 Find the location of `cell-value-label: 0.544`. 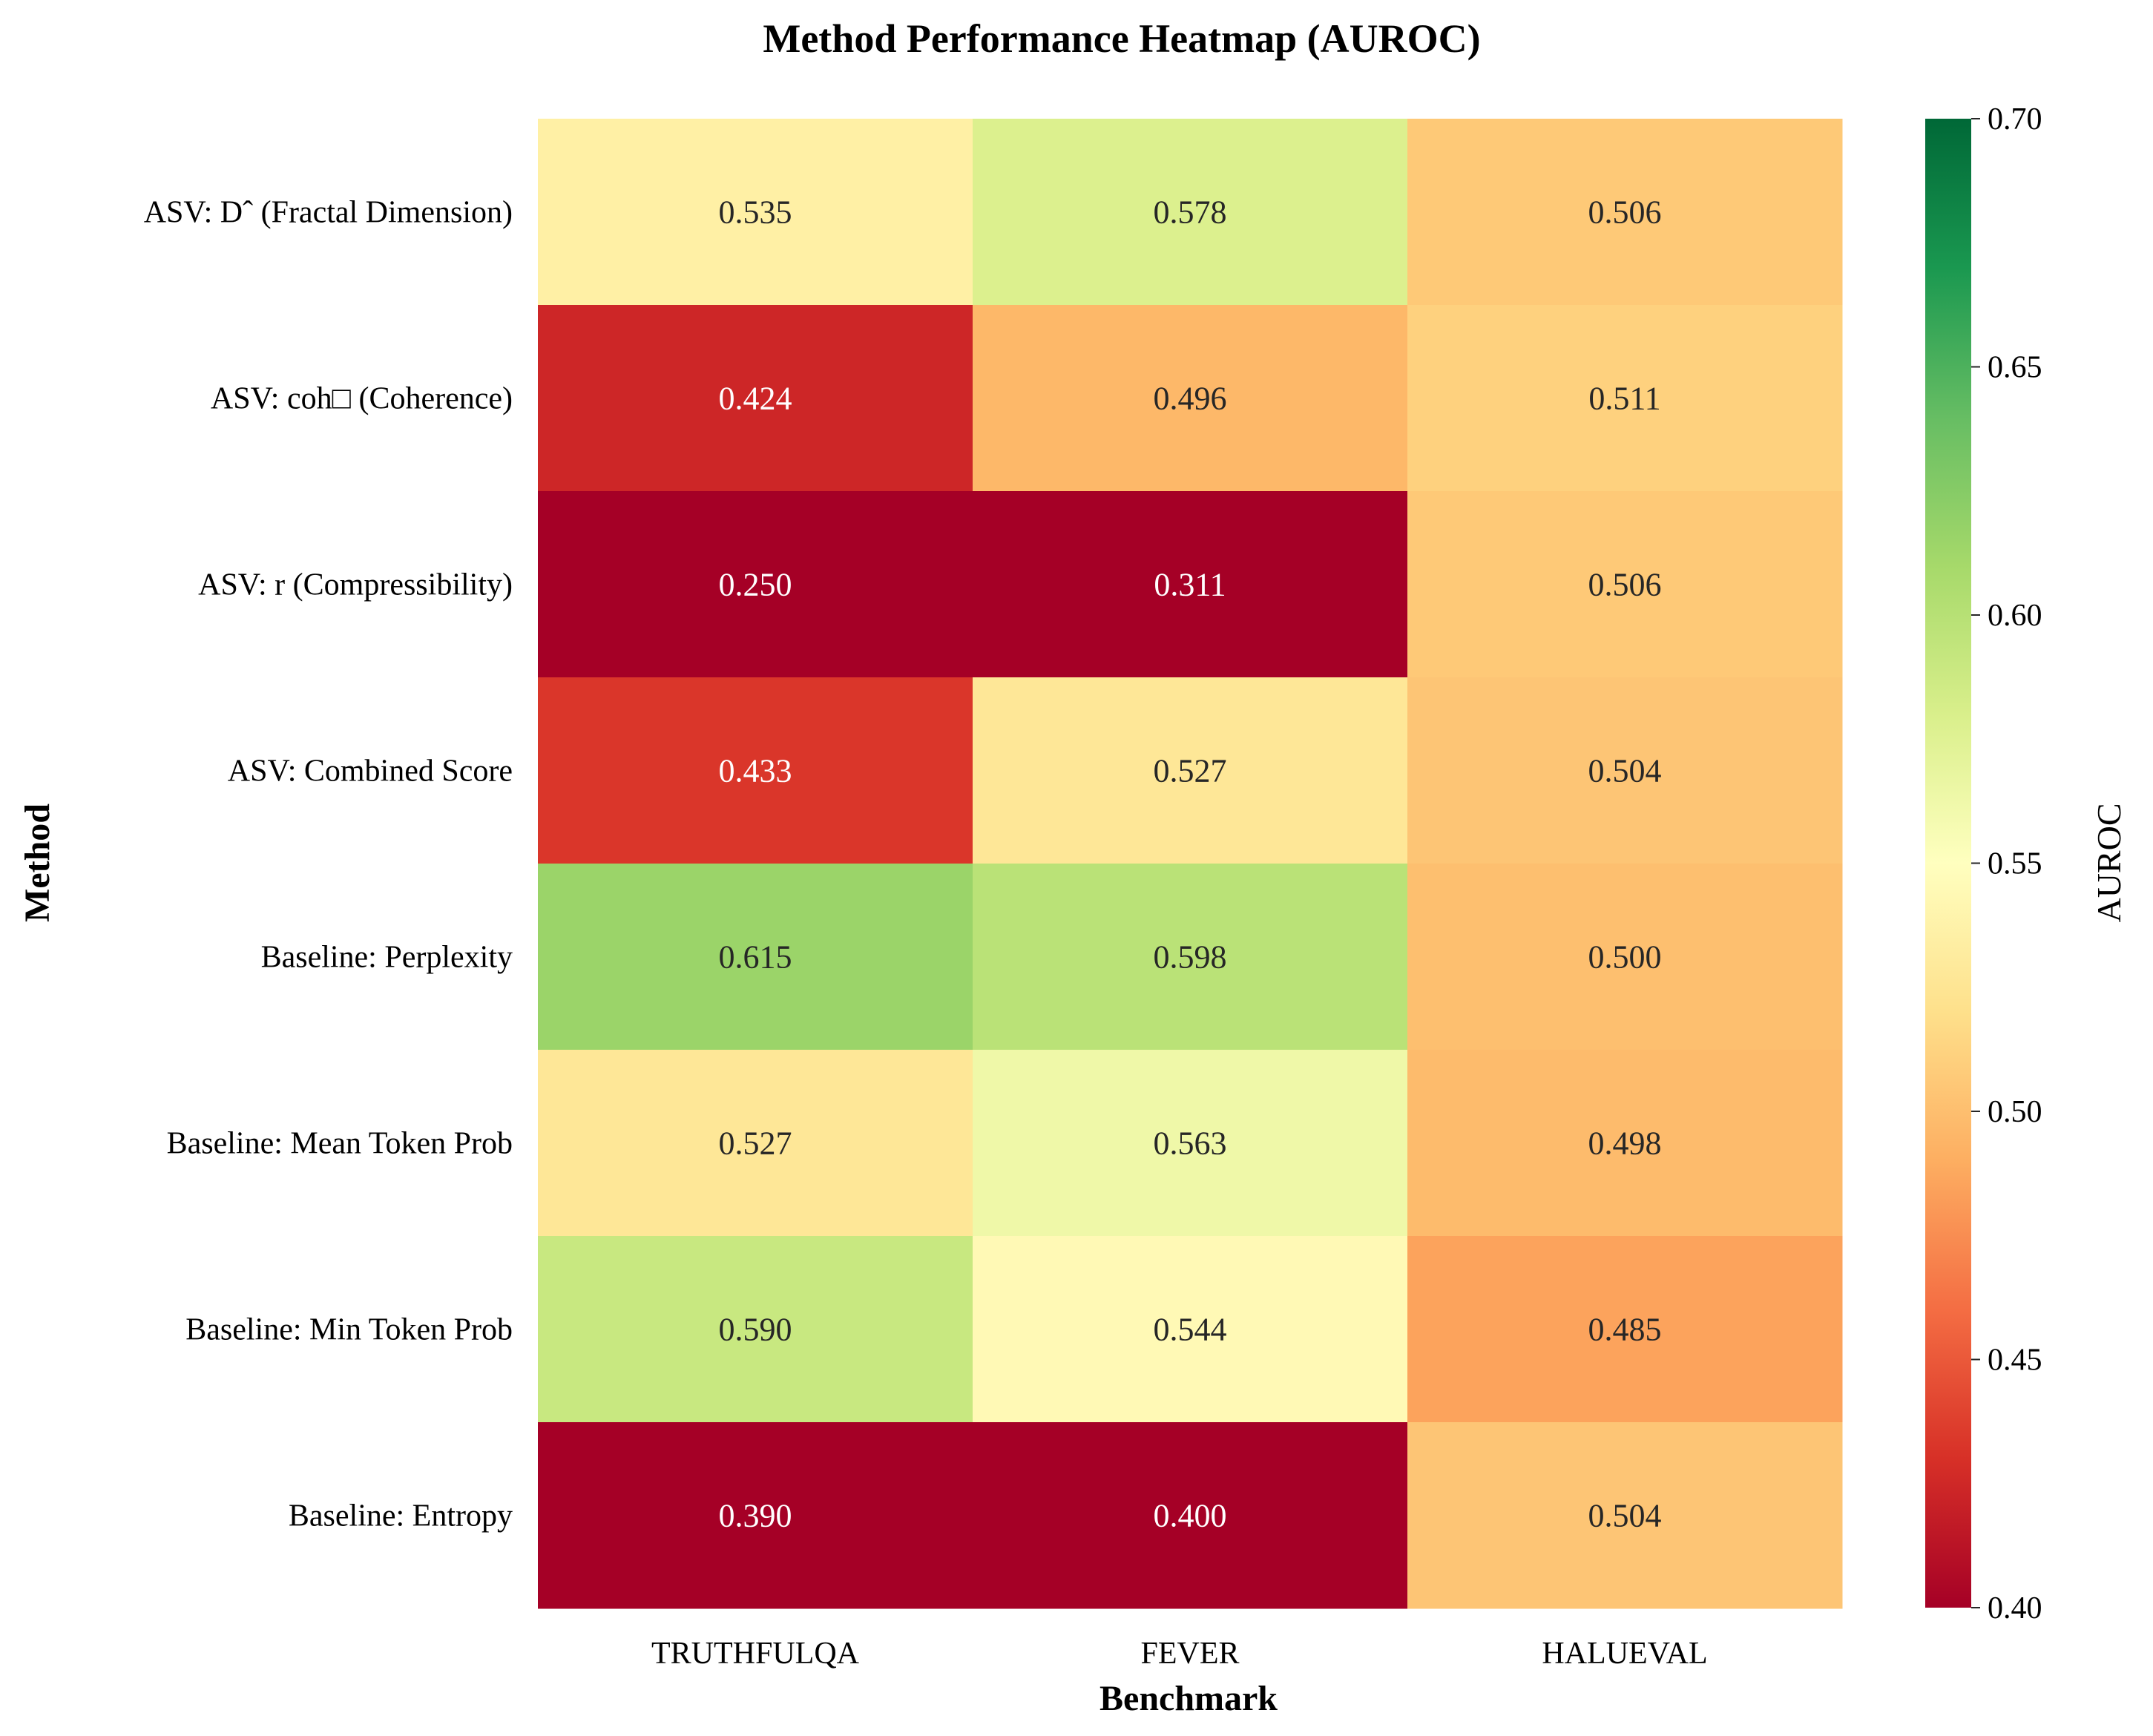

cell-value-label: 0.544 is located at coordinates (1191, 1330).